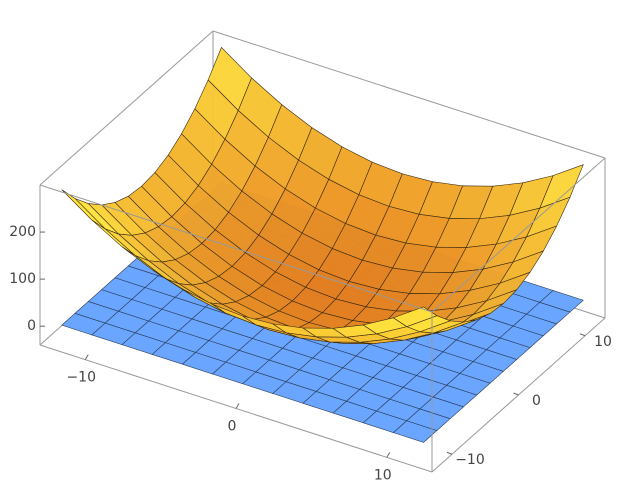  I want to click on y-tick-label: −10, so click(470, 460).